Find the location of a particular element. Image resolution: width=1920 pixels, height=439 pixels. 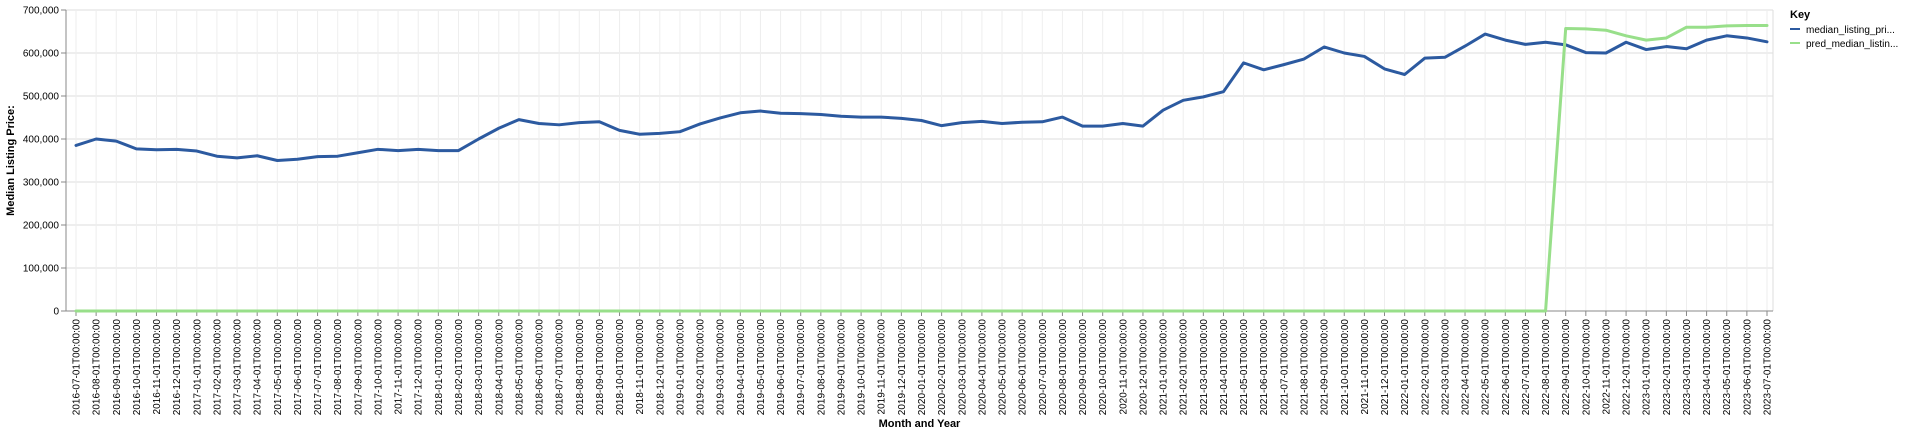

x-tick-label: 2017-06-01T00:00:00 is located at coordinates (298, 367).